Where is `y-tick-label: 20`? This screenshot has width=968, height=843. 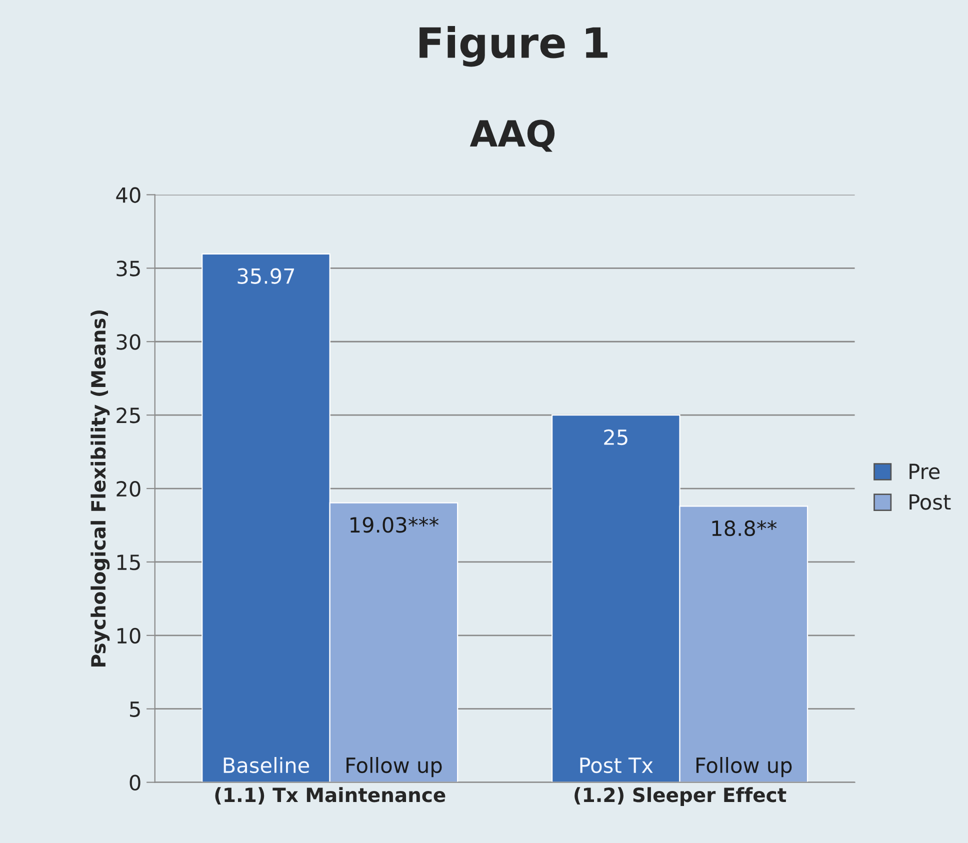
y-tick-label: 20 is located at coordinates (128, 488).